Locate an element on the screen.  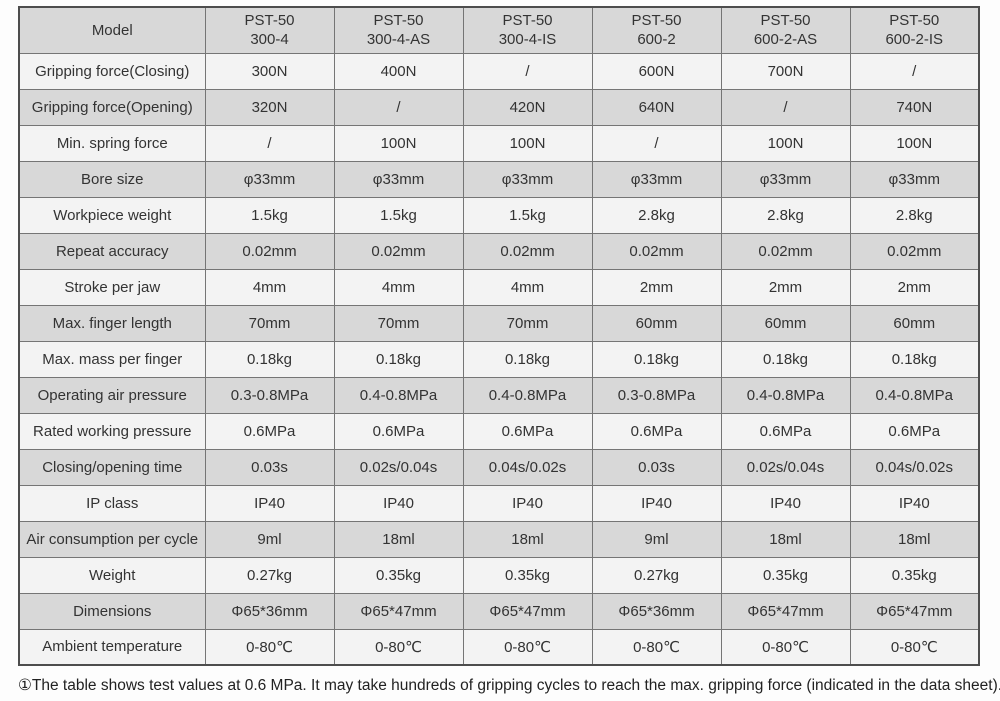
row-value: 70mm is located at coordinates (527, 323).